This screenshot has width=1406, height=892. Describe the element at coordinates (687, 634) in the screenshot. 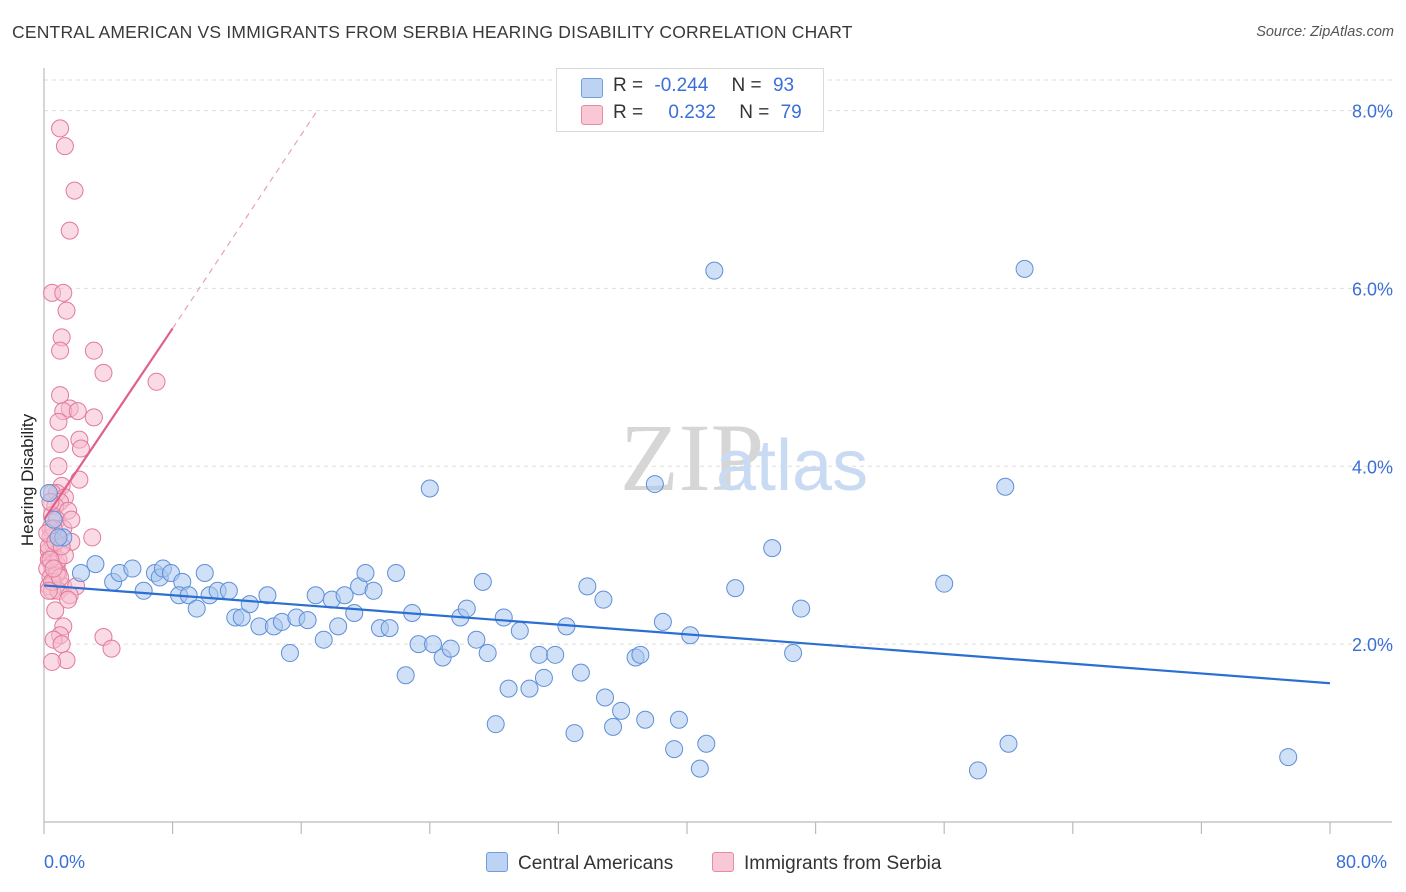

I see `central-american-trend-line` at that location.